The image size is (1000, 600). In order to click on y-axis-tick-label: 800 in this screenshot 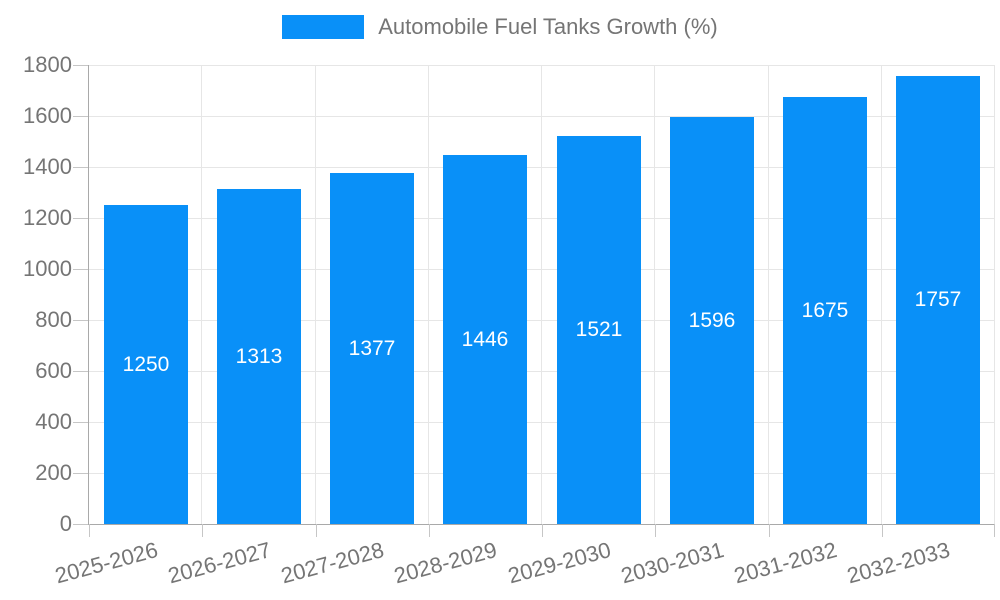, I will do `click(53, 319)`.